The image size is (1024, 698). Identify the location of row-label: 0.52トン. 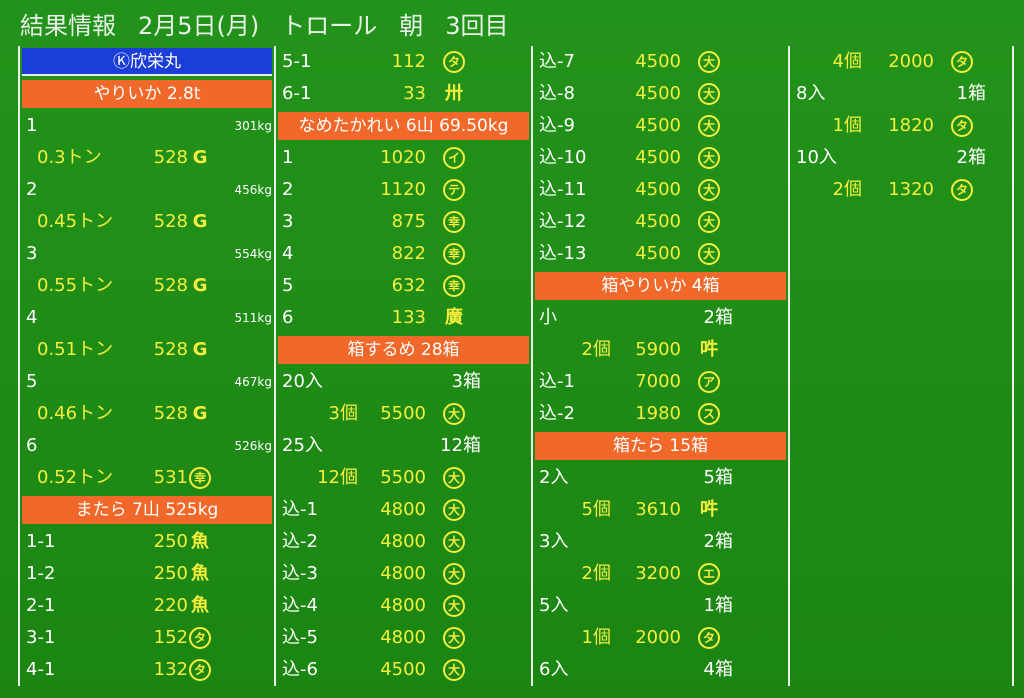
(75, 477).